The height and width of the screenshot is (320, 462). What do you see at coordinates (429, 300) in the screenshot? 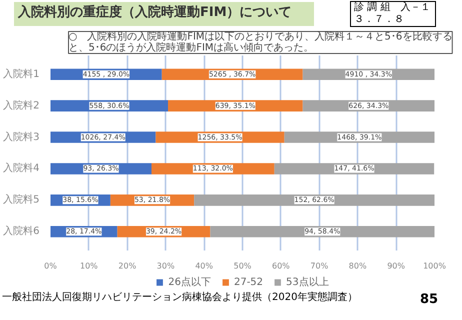
I see `text: 85` at bounding box center [429, 300].